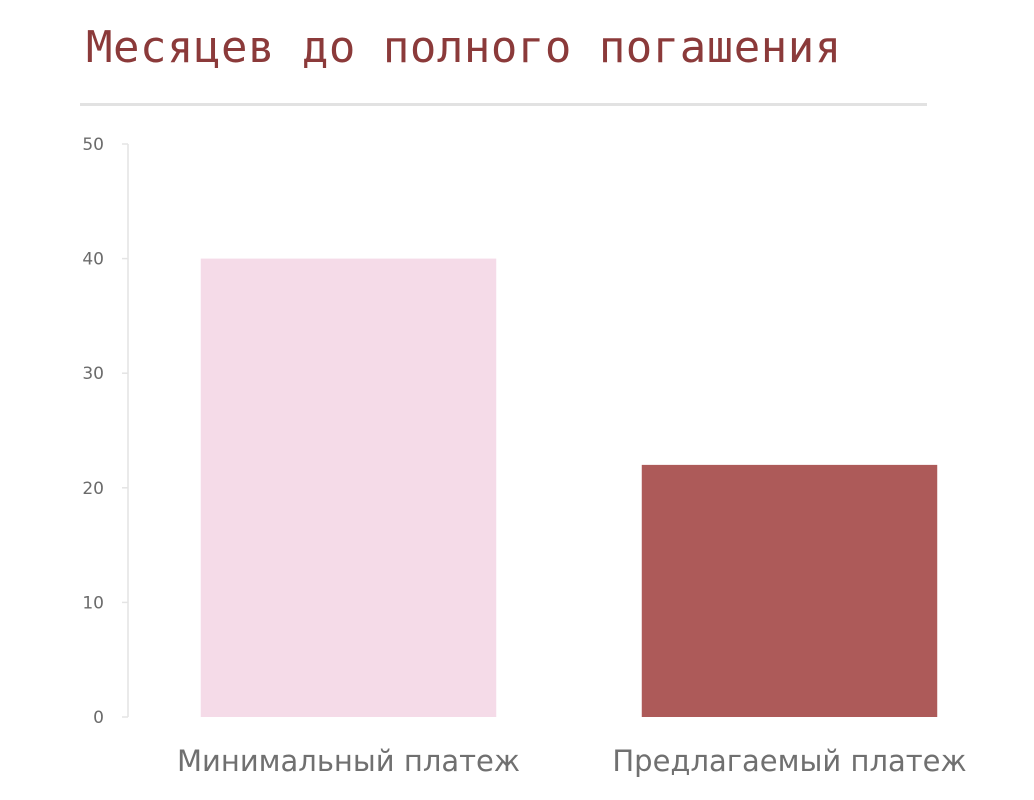 The height and width of the screenshot is (800, 1034). What do you see at coordinates (93, 374) in the screenshot?
I see `y-tick-label: 30` at bounding box center [93, 374].